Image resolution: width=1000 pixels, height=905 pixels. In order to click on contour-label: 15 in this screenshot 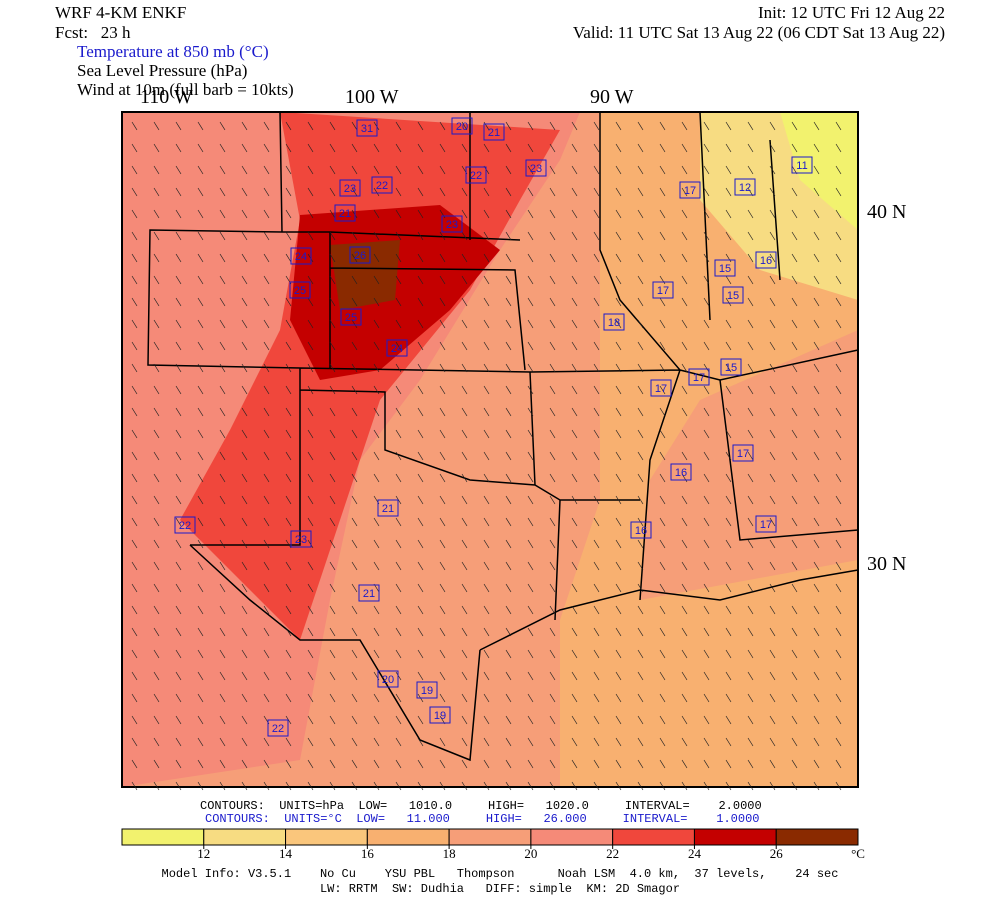, I will do `click(731, 368)`.